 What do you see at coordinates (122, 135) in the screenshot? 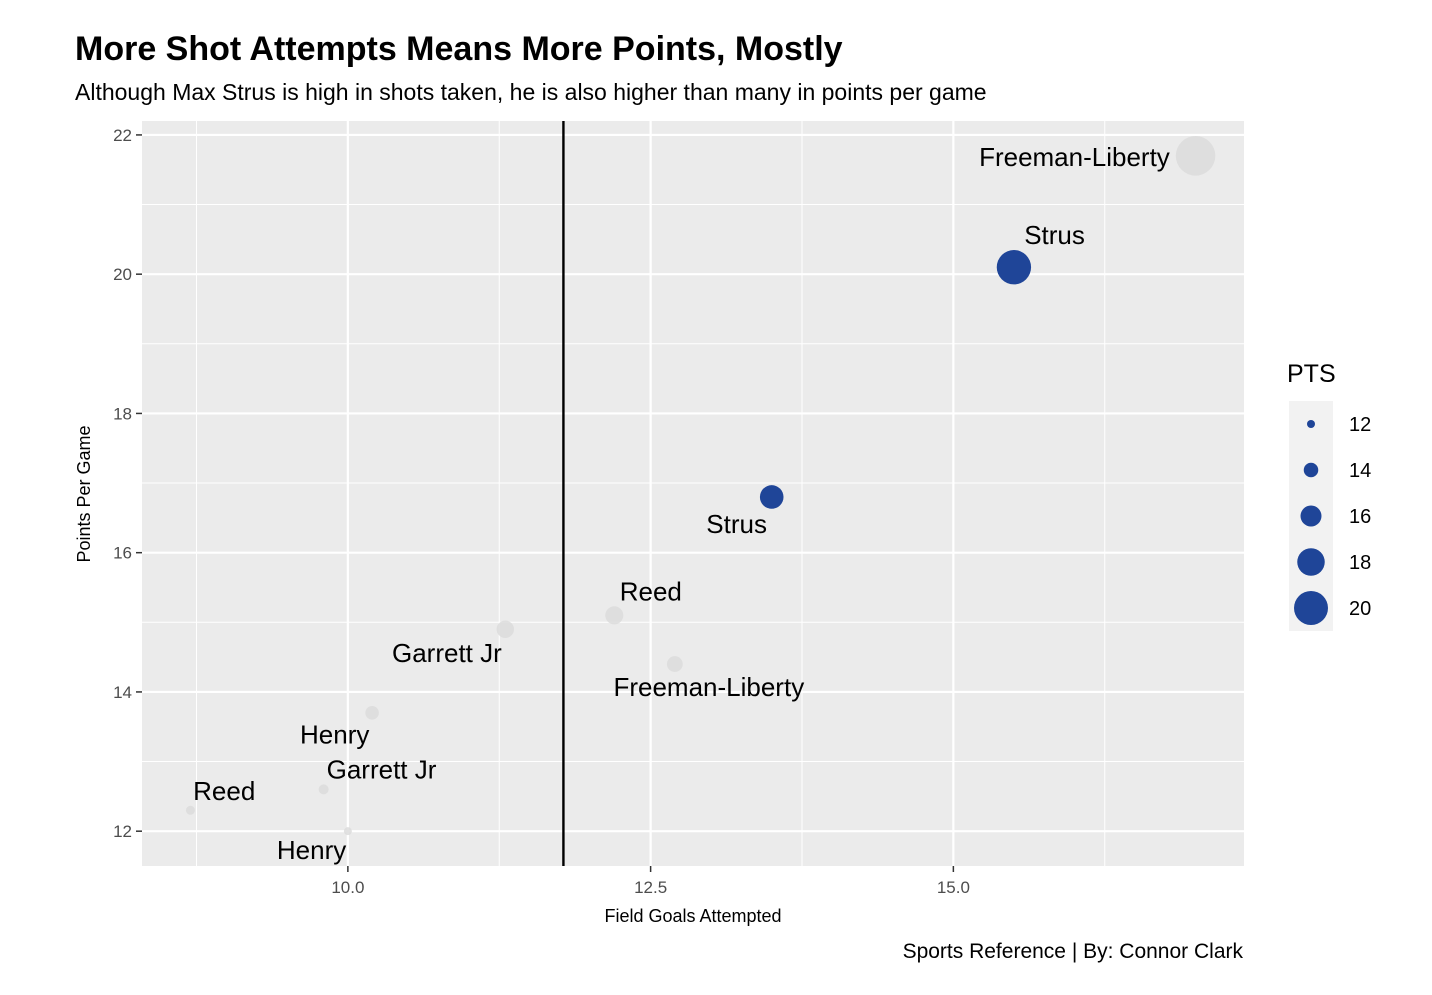
I see `y-tick-label: 22` at bounding box center [122, 135].